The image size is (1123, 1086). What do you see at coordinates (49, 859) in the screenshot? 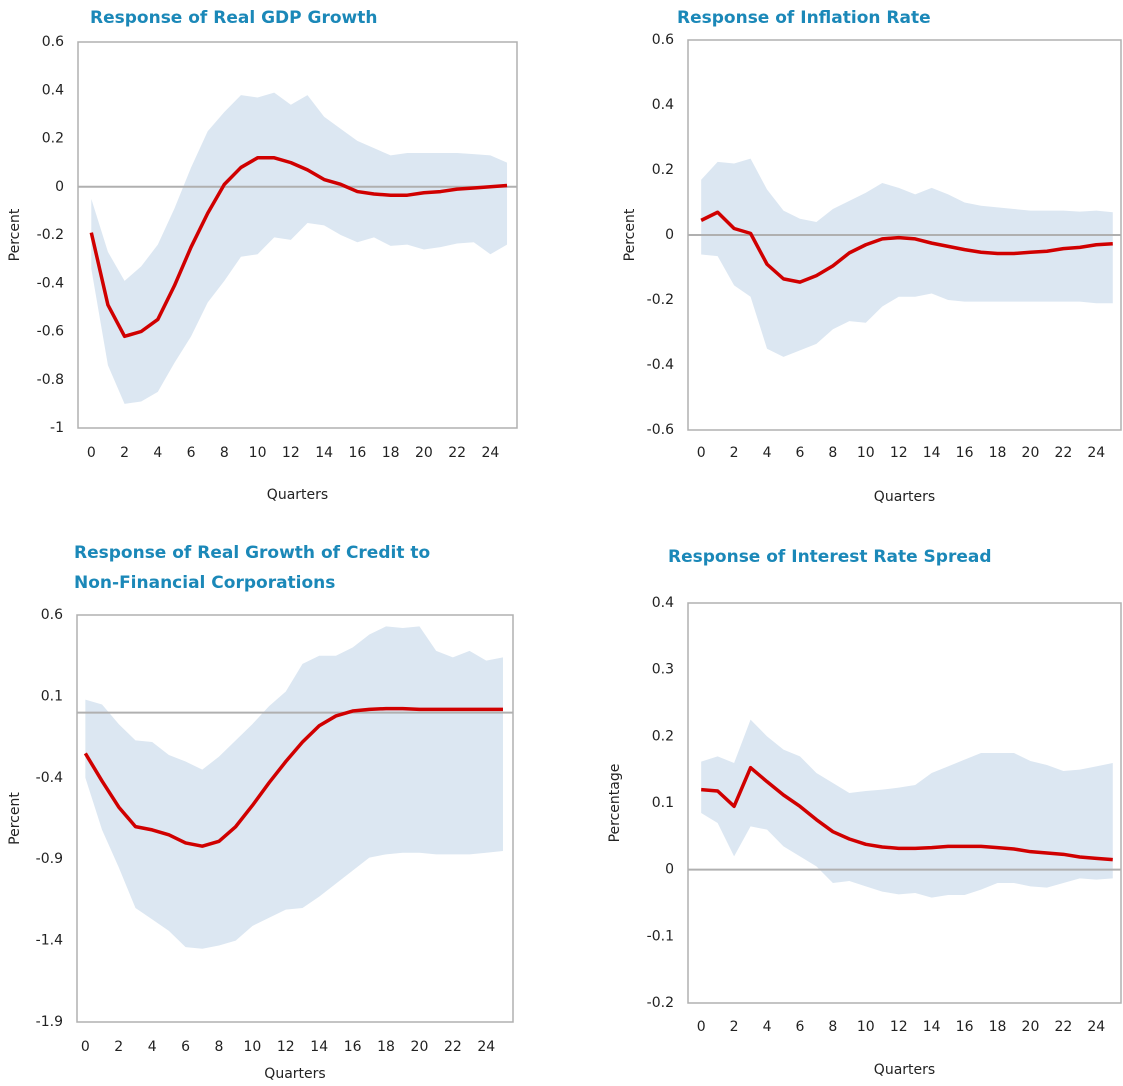
I see `y-tick-label: -0.9` at bounding box center [49, 859].